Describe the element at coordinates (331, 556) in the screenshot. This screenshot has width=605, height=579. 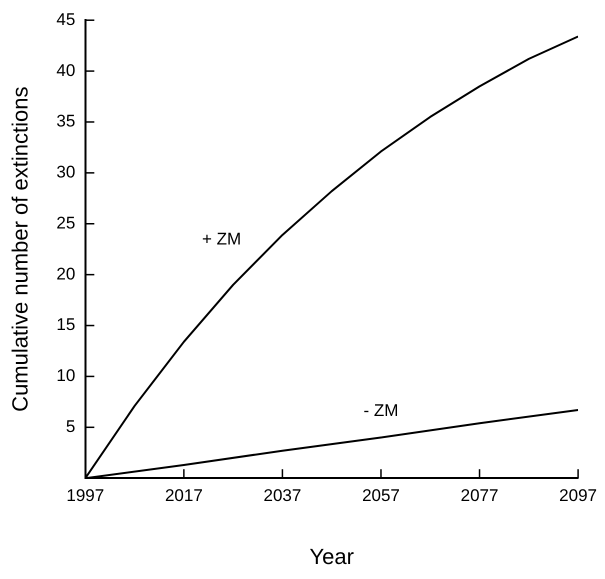
I see `x-axis-title: Year` at that location.